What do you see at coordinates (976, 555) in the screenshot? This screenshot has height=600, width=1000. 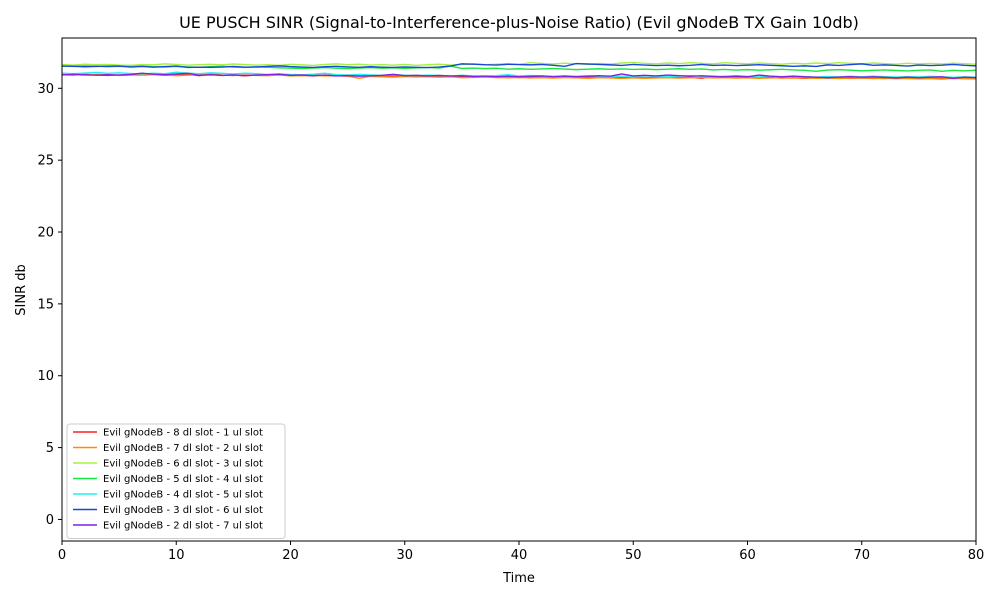 I see `x-tick-label: 80` at bounding box center [976, 555].